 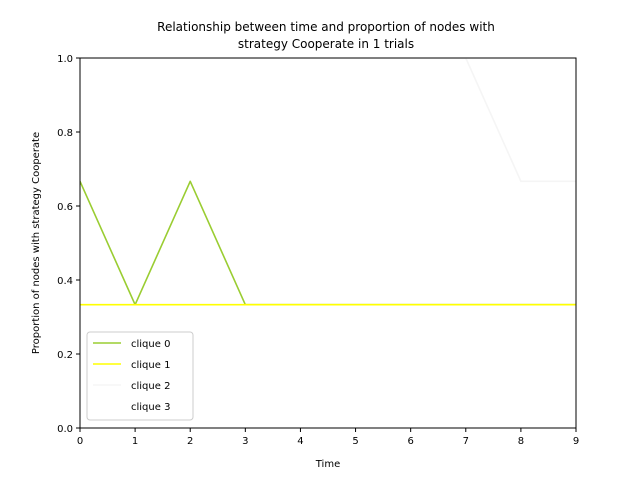 What do you see at coordinates (150, 365) in the screenshot?
I see `legend-label: clique 1` at bounding box center [150, 365].